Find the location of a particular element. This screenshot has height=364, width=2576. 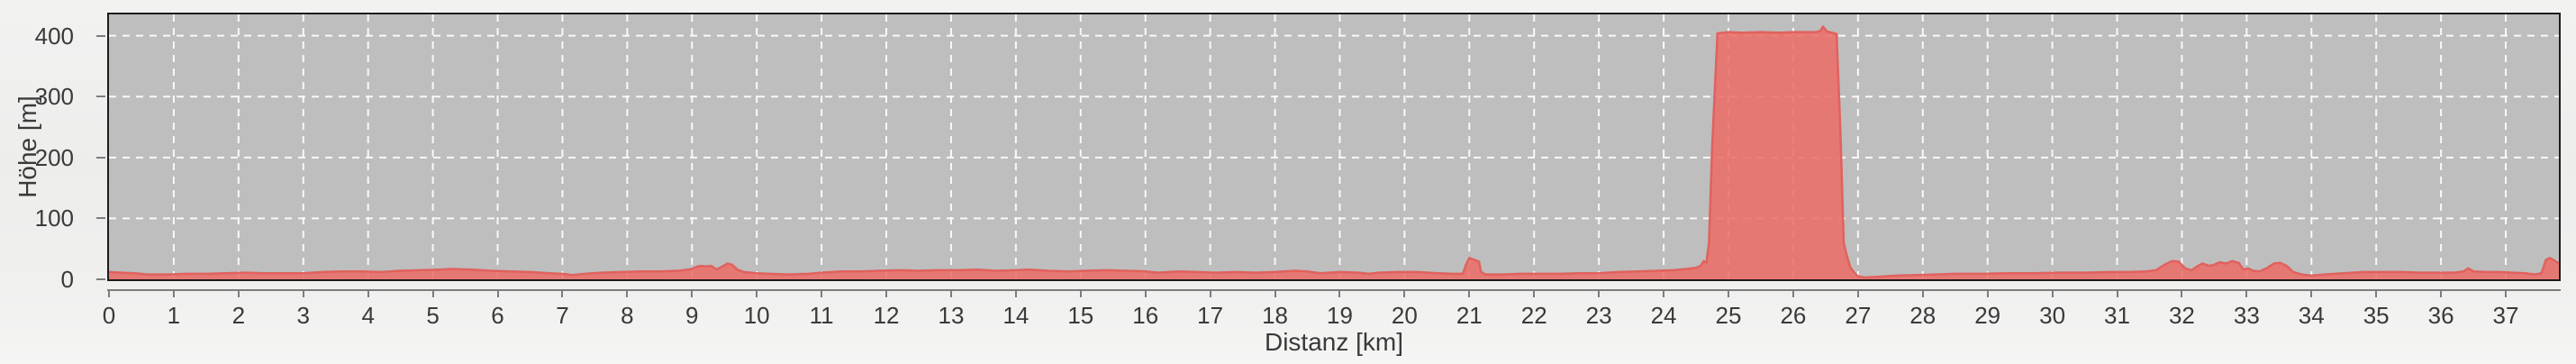

x-tick-label: 26 is located at coordinates (1793, 315).